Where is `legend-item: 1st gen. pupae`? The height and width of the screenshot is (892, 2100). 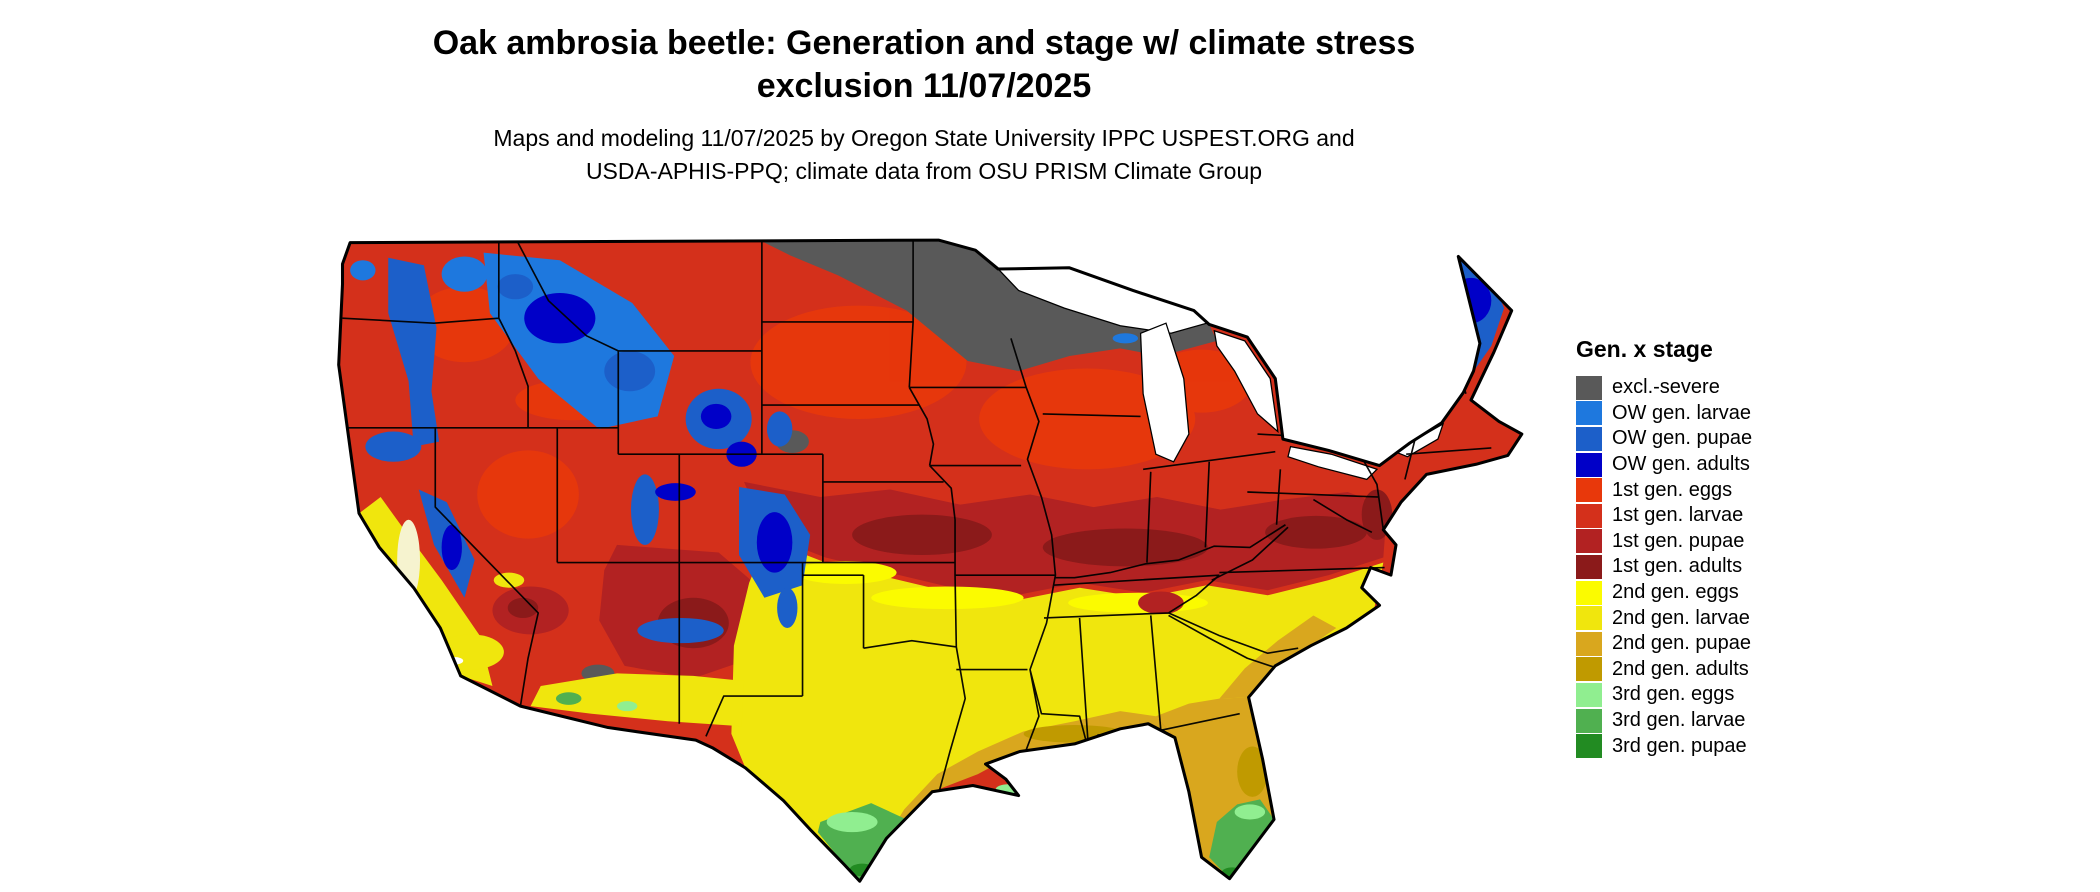 legend-item: 1st gen. pupae is located at coordinates (1706, 542).